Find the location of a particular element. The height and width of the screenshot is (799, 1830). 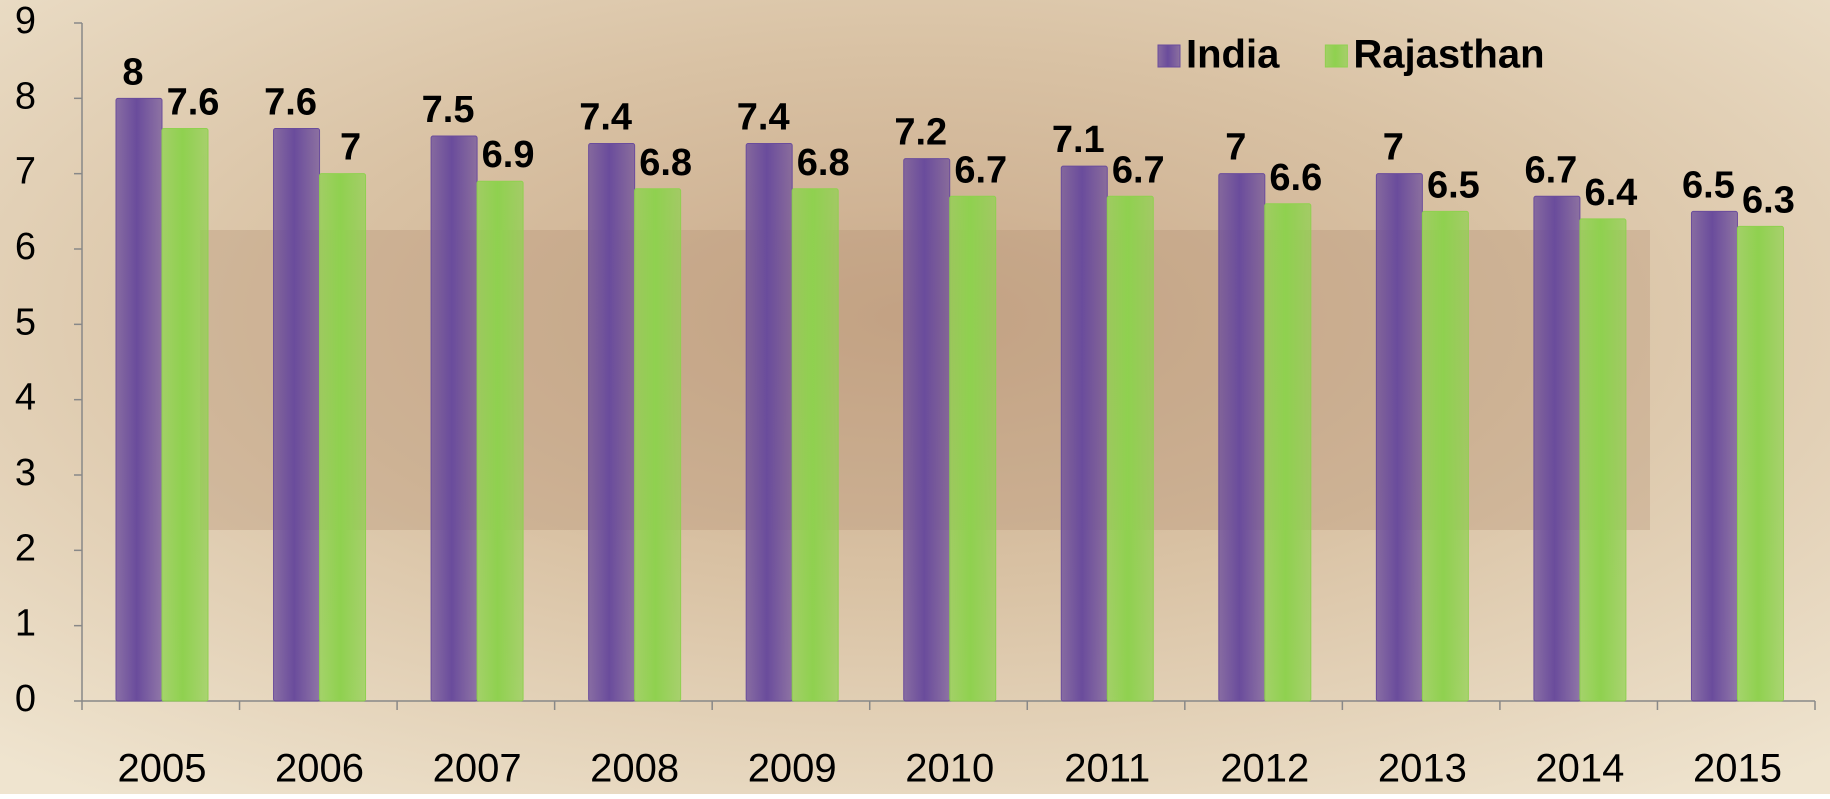

x-tick-label: 2007 is located at coordinates (477, 769).